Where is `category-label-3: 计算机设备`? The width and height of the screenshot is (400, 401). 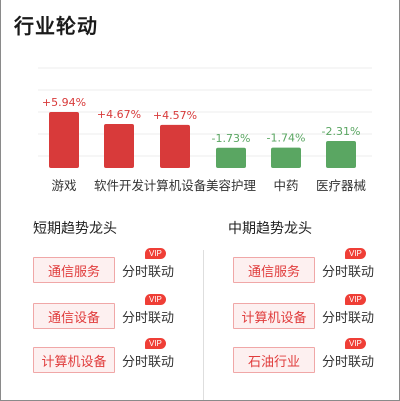 category-label-3: 计算机设备 is located at coordinates (175, 185).